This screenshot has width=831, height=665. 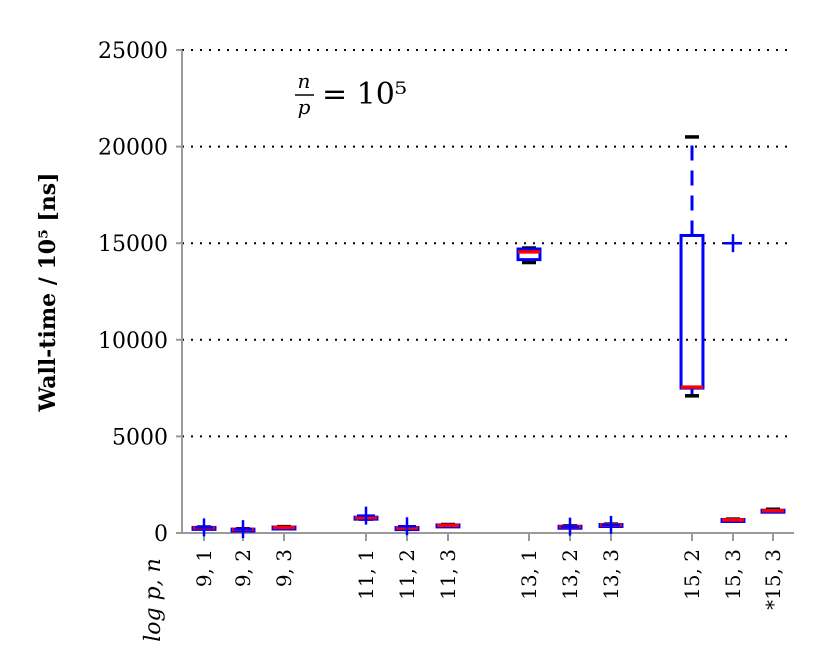 What do you see at coordinates (161, 534) in the screenshot?
I see `y-tick-label: 0` at bounding box center [161, 534].